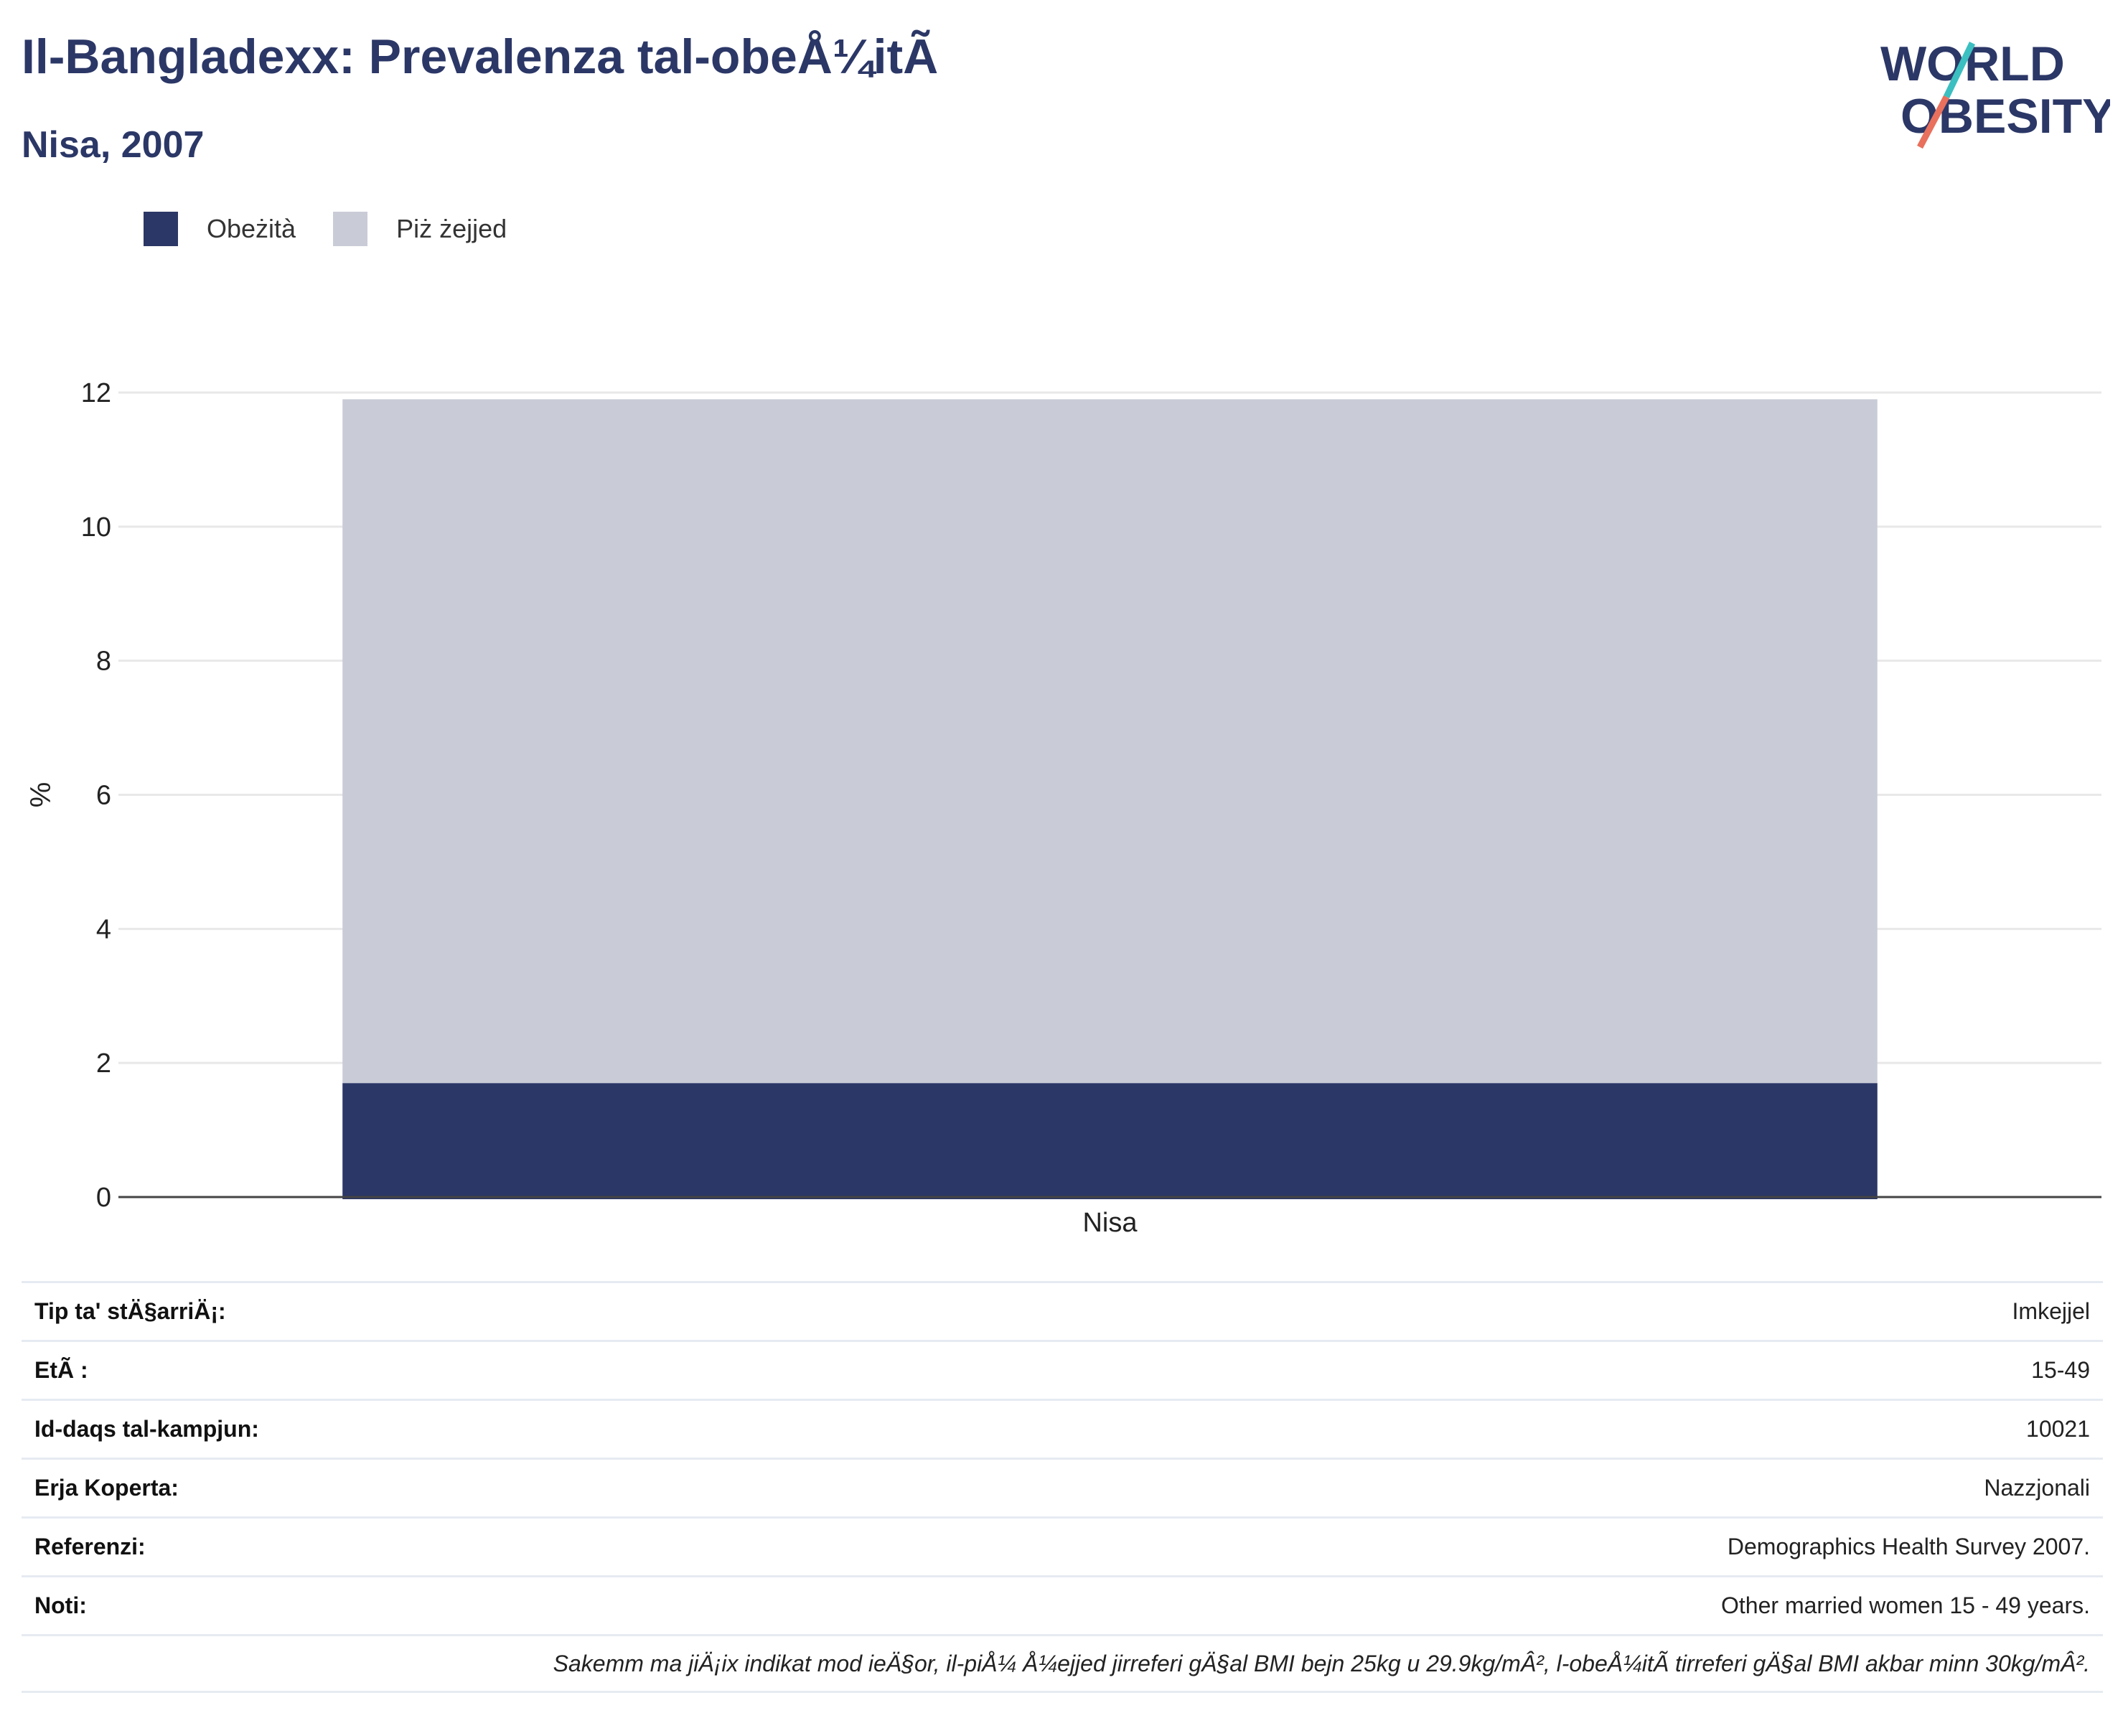 Image resolution: width=2123 pixels, height=1736 pixels. What do you see at coordinates (103, 662) in the screenshot?
I see `y-tick-label: 8` at bounding box center [103, 662].